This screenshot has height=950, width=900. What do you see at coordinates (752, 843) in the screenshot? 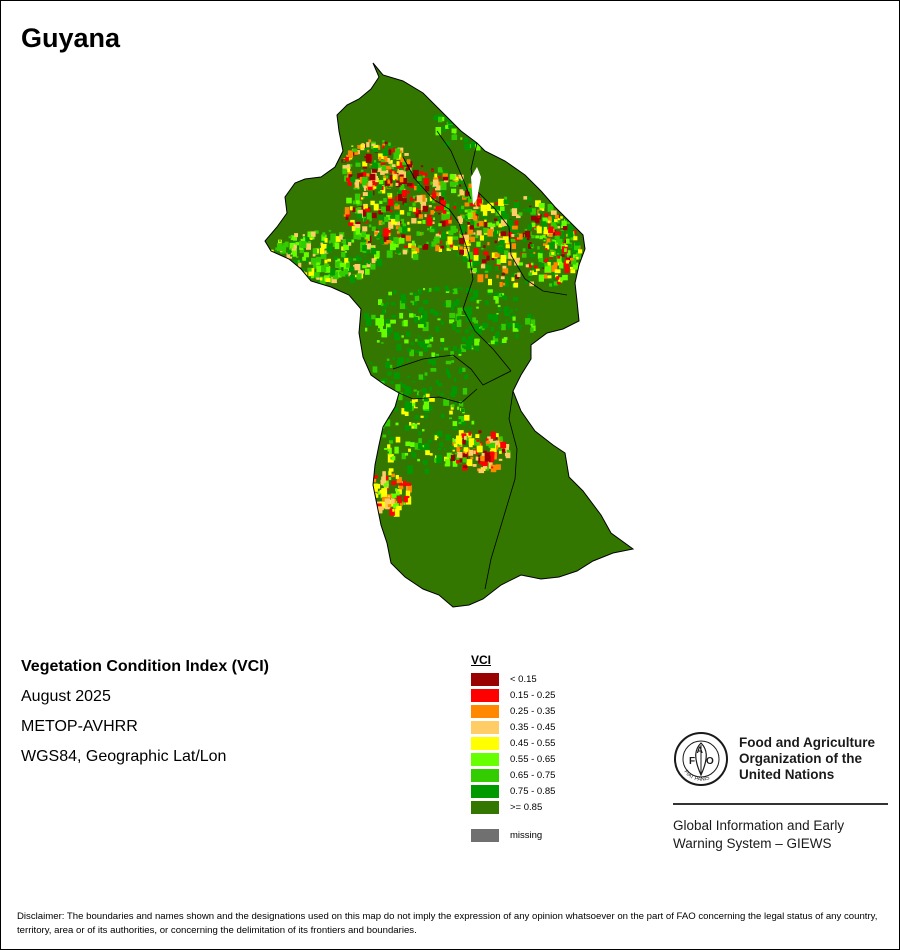
I see `giews-line: Warning System – GIEWS` at bounding box center [752, 843].